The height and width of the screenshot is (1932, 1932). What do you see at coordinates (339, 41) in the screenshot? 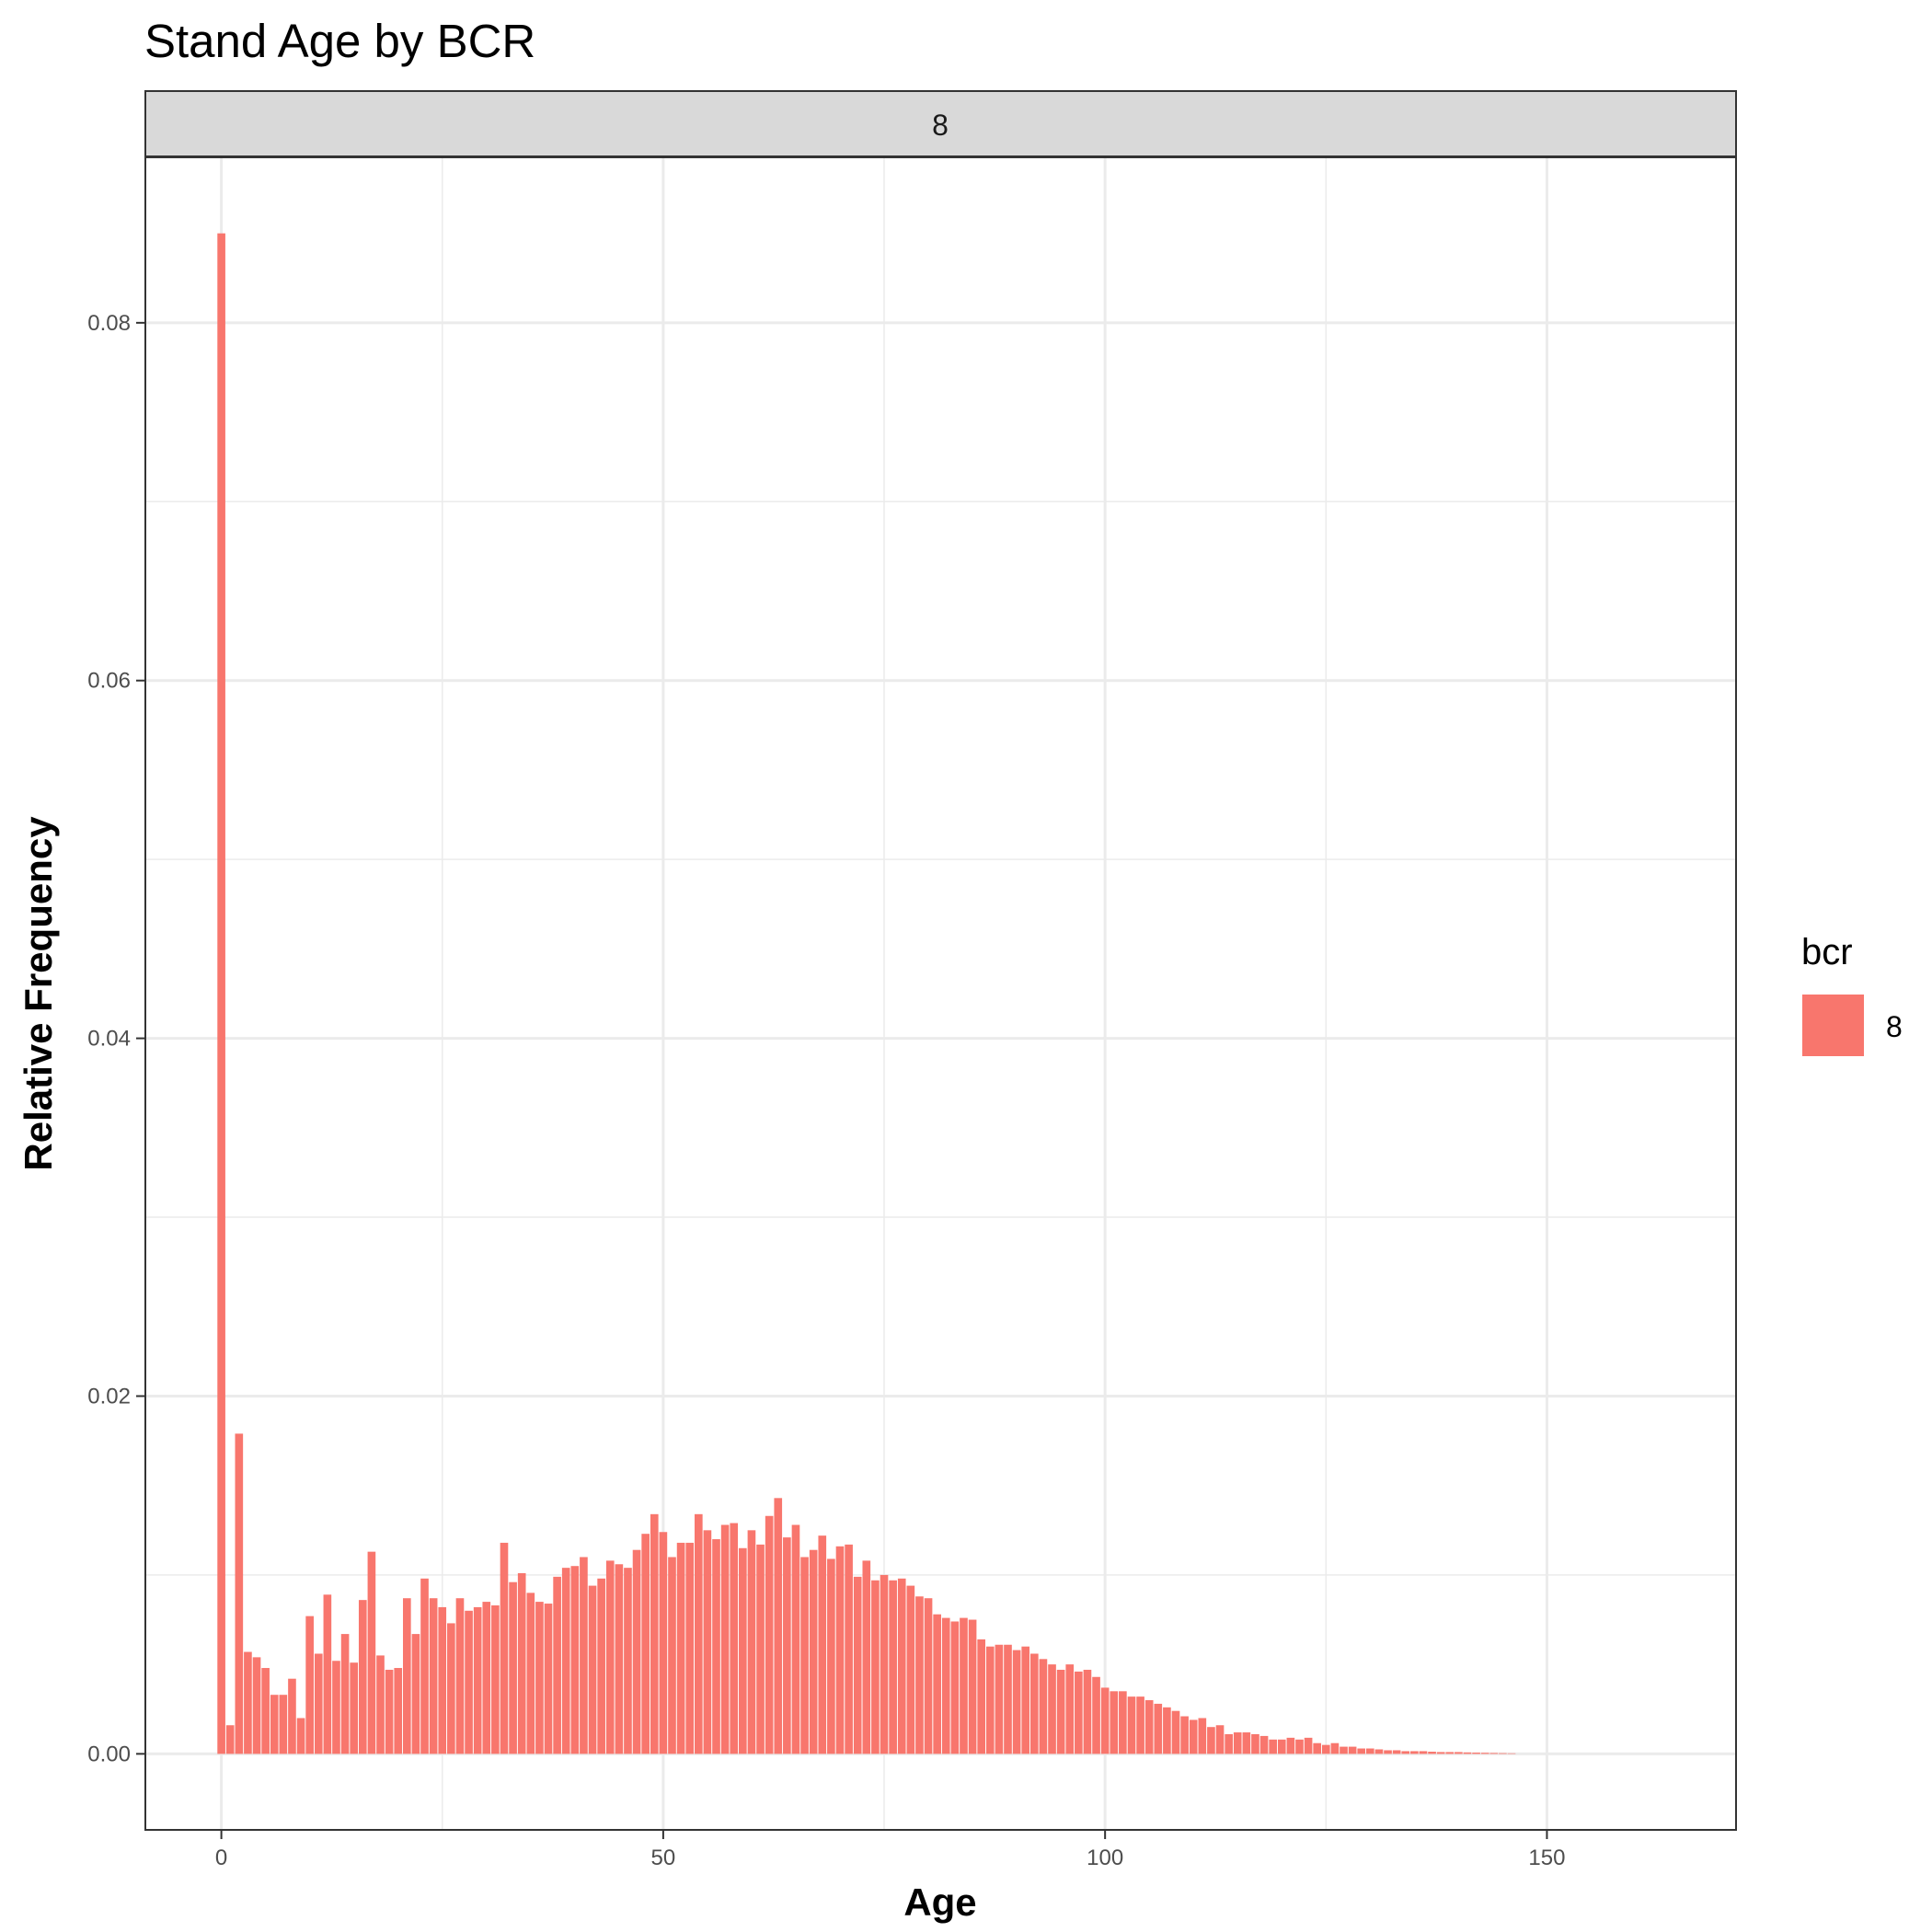
I see `chart-title: Stand Age by BCR` at bounding box center [339, 41].